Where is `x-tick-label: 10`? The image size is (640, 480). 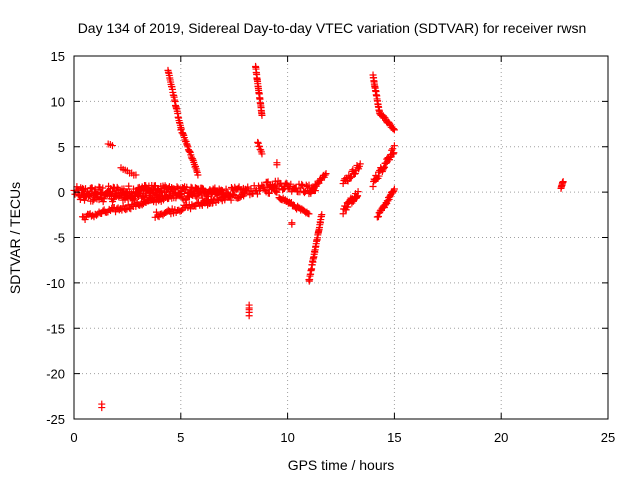
x-tick-label: 10 is located at coordinates (287, 437).